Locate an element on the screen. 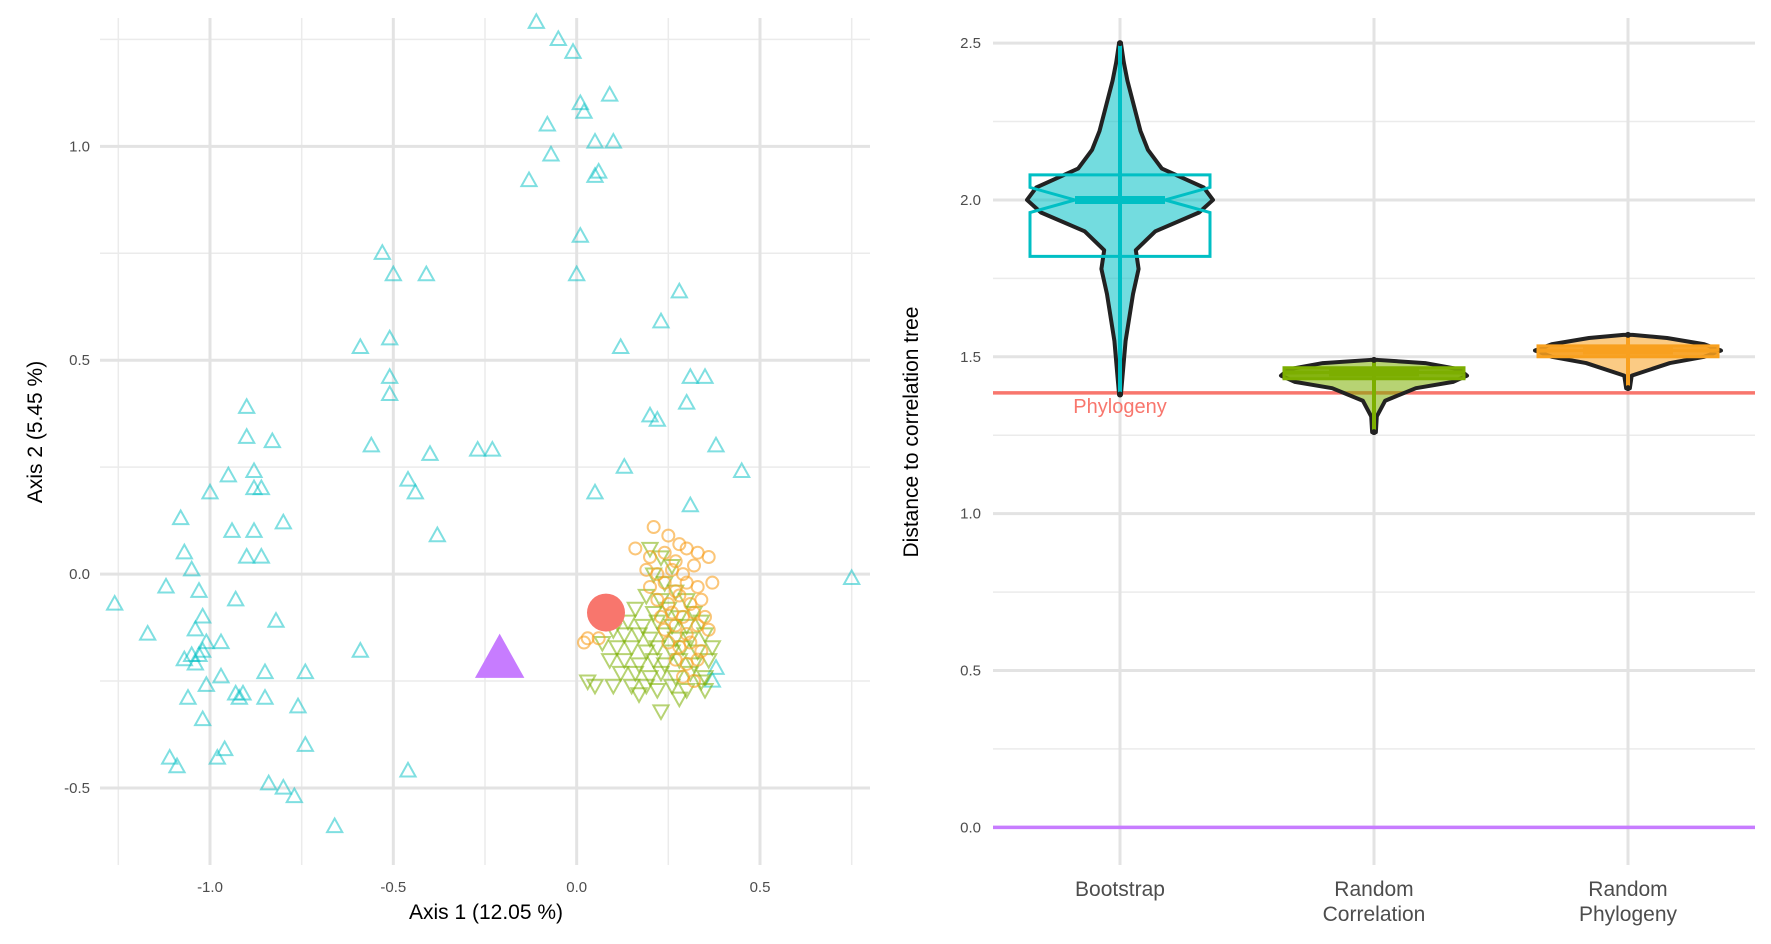  violin-x-tick-label: Random Correlation is located at coordinates (1374, 902).